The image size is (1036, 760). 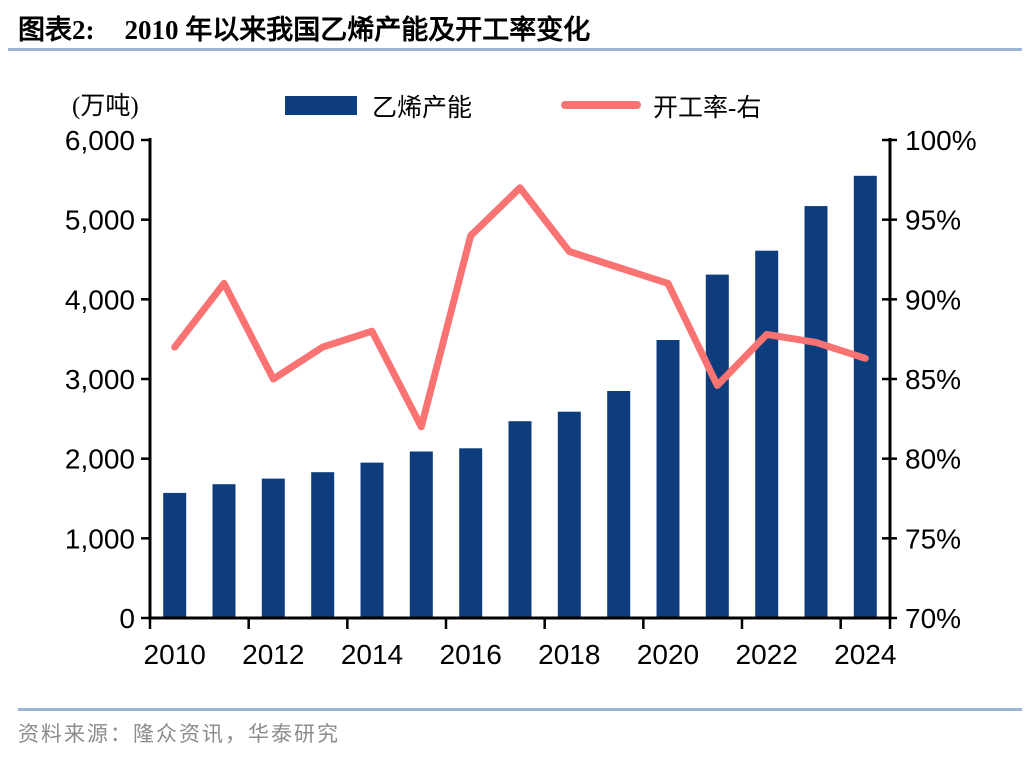 I want to click on y-axis-left-label: 3,000, so click(x=100, y=379).